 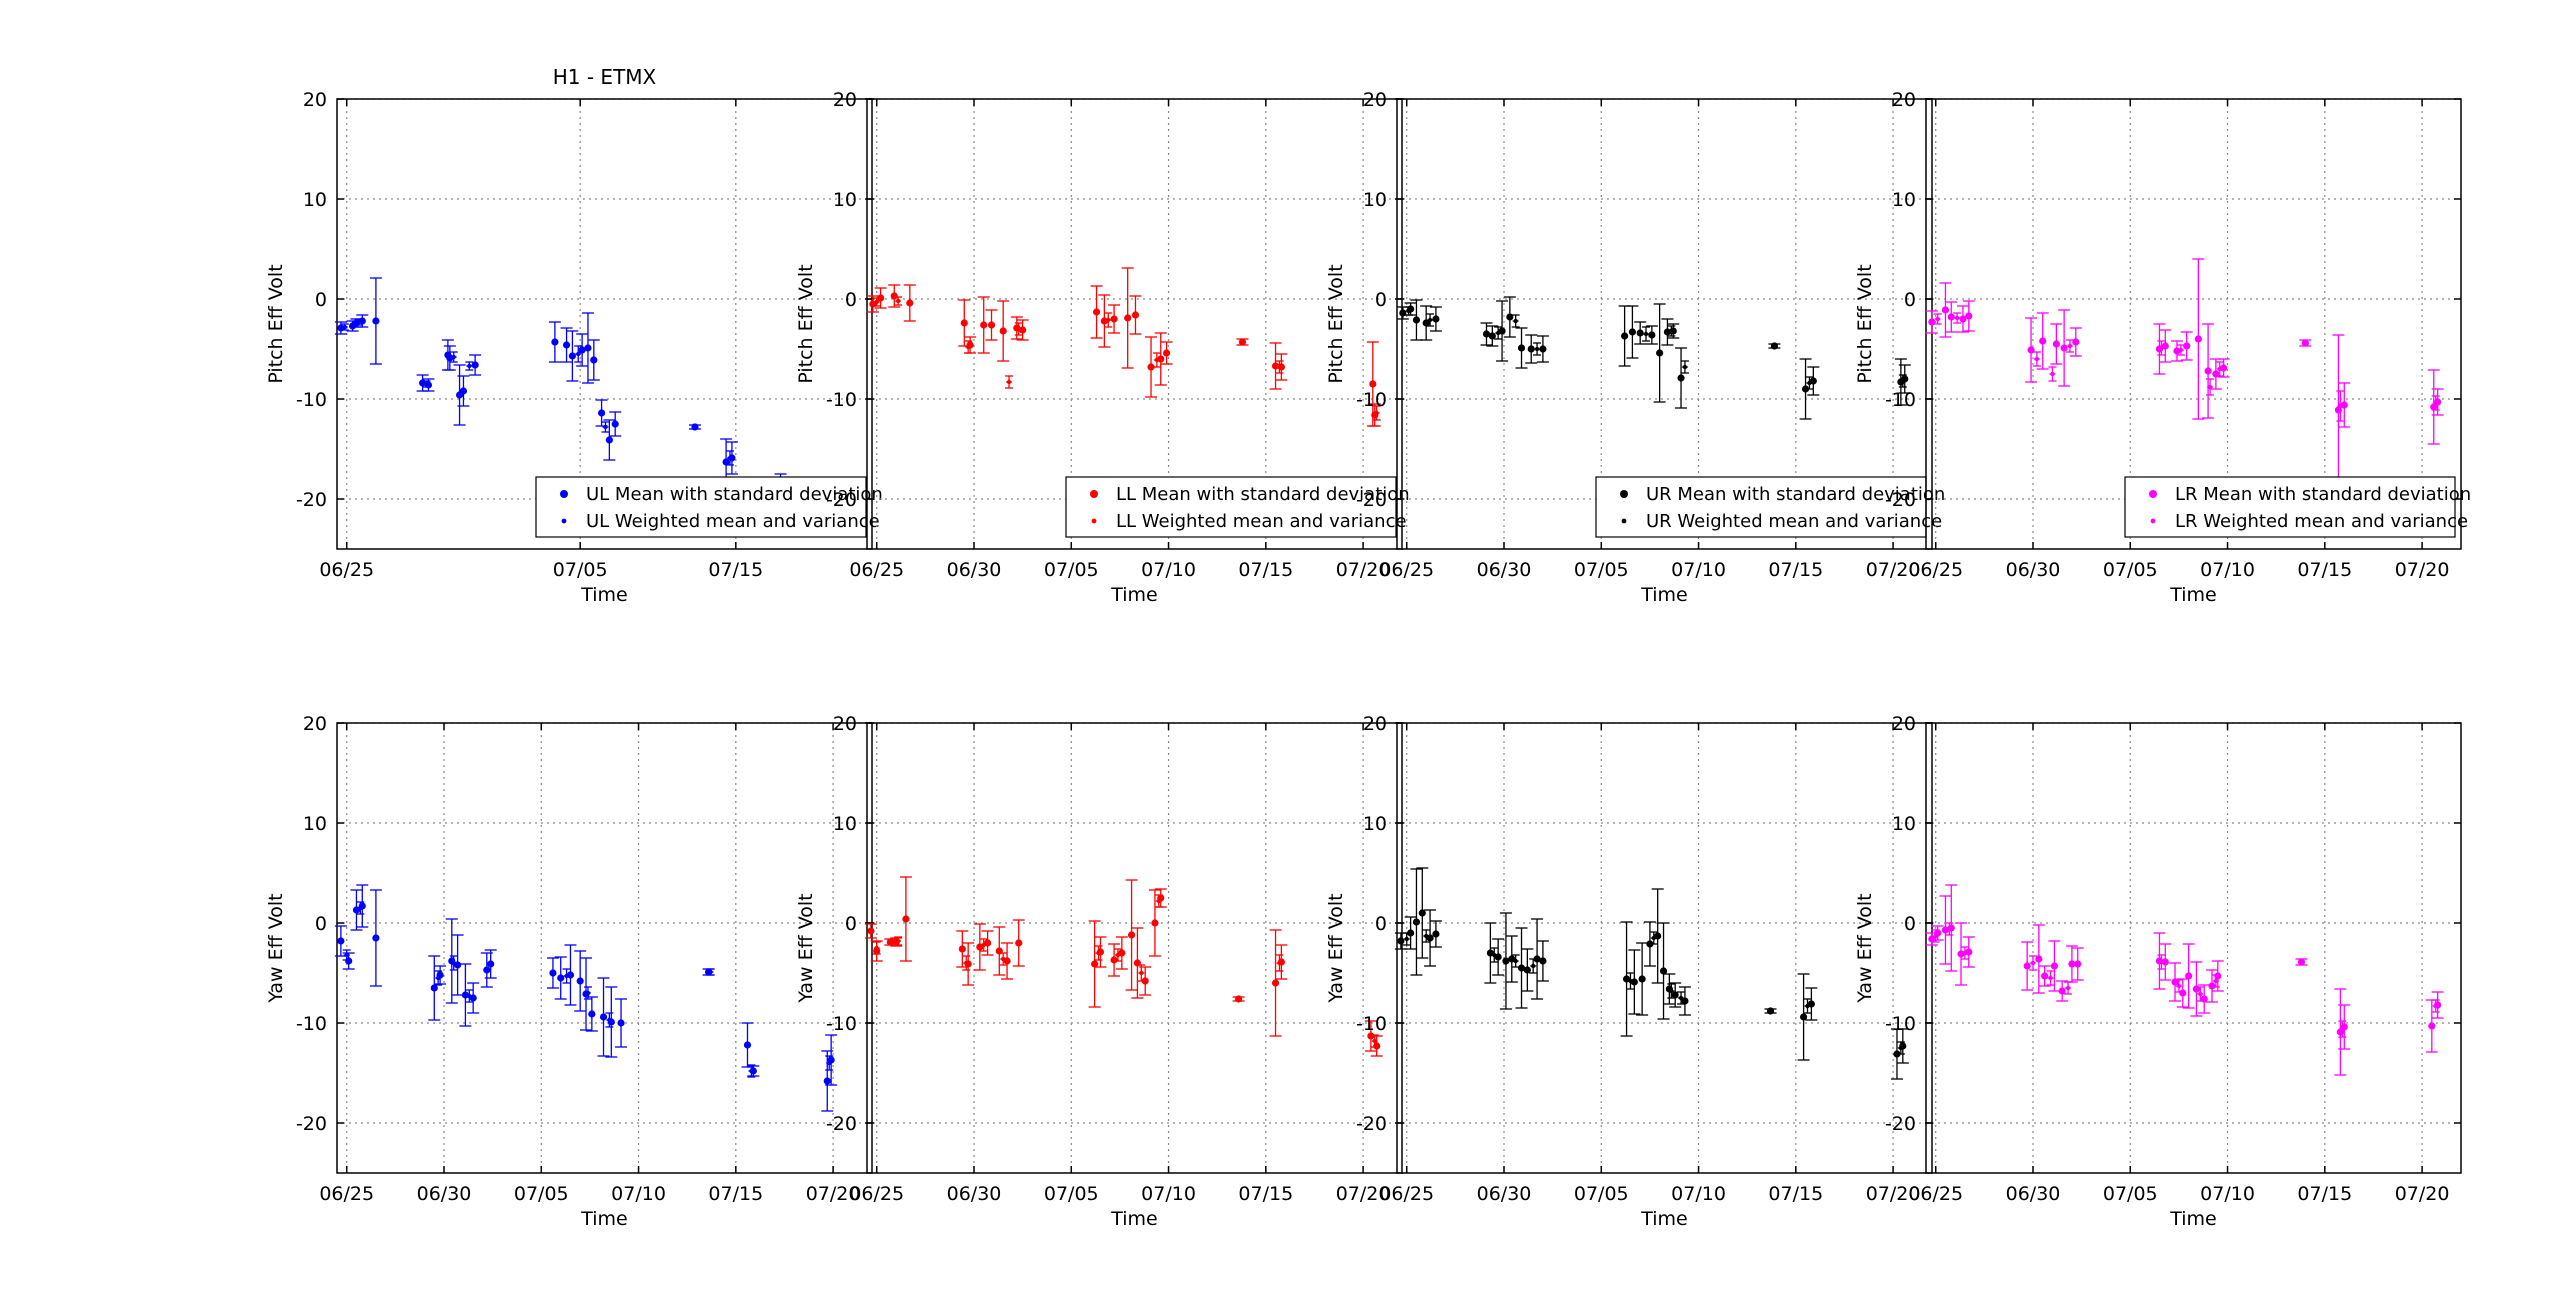 What do you see at coordinates (2227, 570) in the screenshot?
I see `x-tick-label: 07/10` at bounding box center [2227, 570].